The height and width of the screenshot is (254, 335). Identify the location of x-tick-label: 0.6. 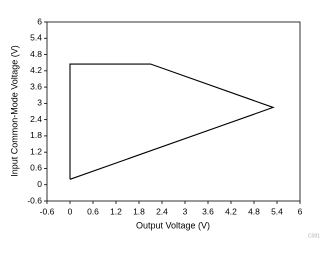
(93, 211).